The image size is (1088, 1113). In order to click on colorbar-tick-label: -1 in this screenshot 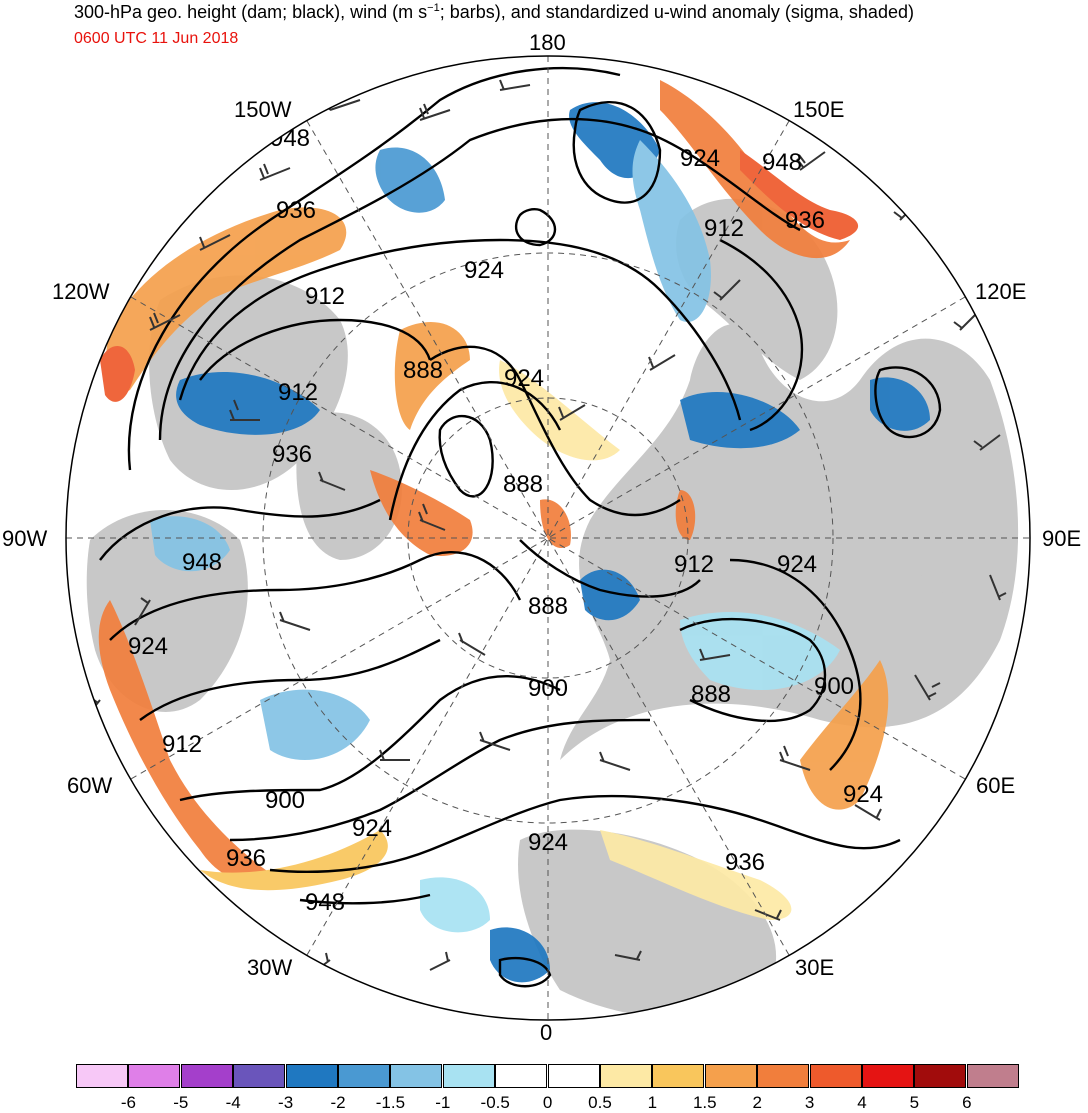, I will do `click(443, 1102)`.